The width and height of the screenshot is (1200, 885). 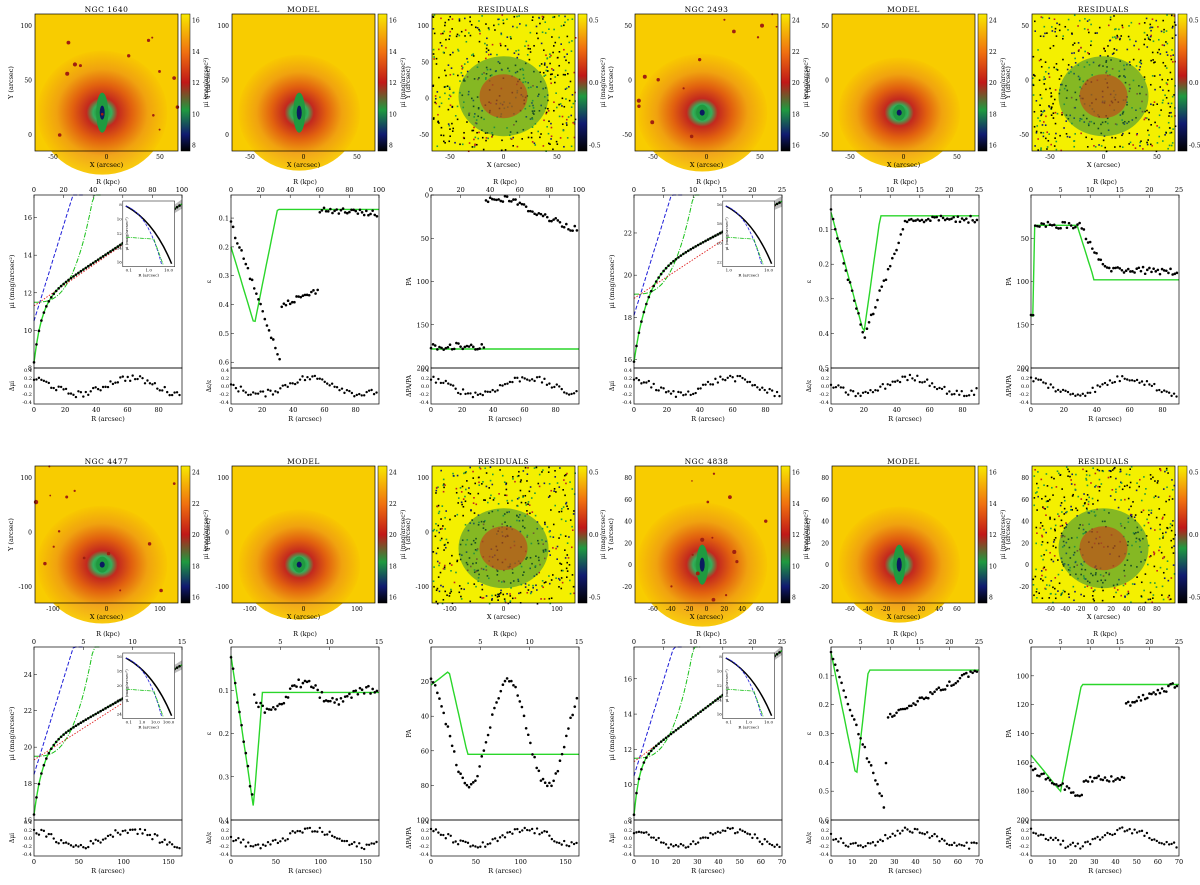 I want to click on bottom-tick-label: 20, so click(x=667, y=410).